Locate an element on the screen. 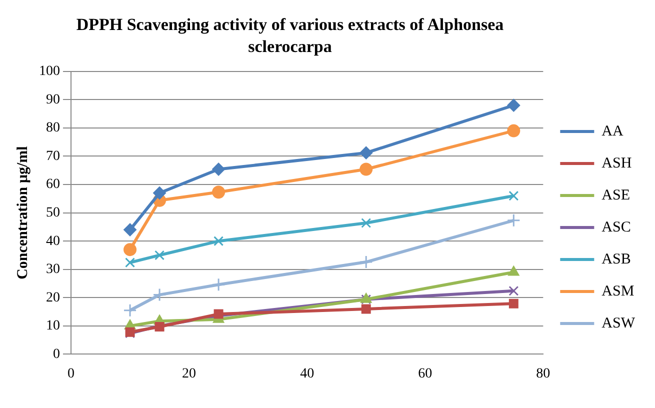 The width and height of the screenshot is (655, 408). y-tick-label: 20 is located at coordinates (53, 298).